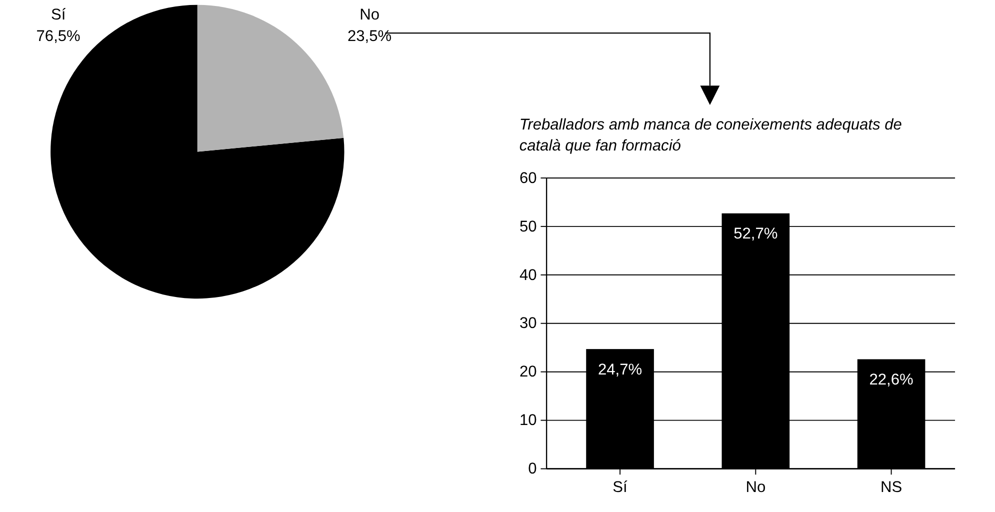  What do you see at coordinates (58, 15) in the screenshot?
I see `slice-label: Sí` at bounding box center [58, 15].